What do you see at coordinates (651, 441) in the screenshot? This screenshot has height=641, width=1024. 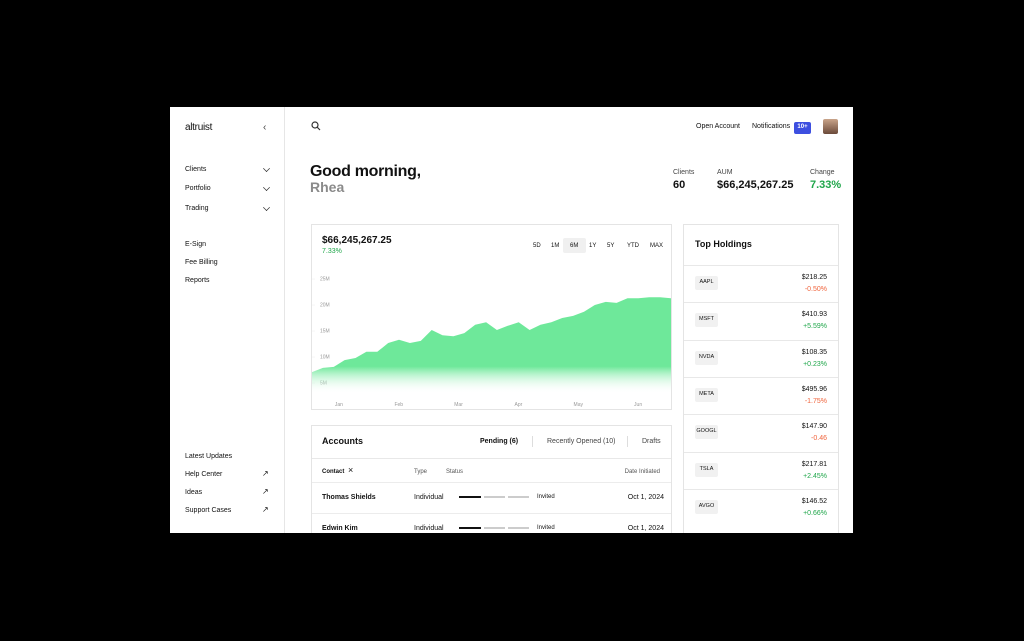 I see `tab: Drafts` at bounding box center [651, 441].